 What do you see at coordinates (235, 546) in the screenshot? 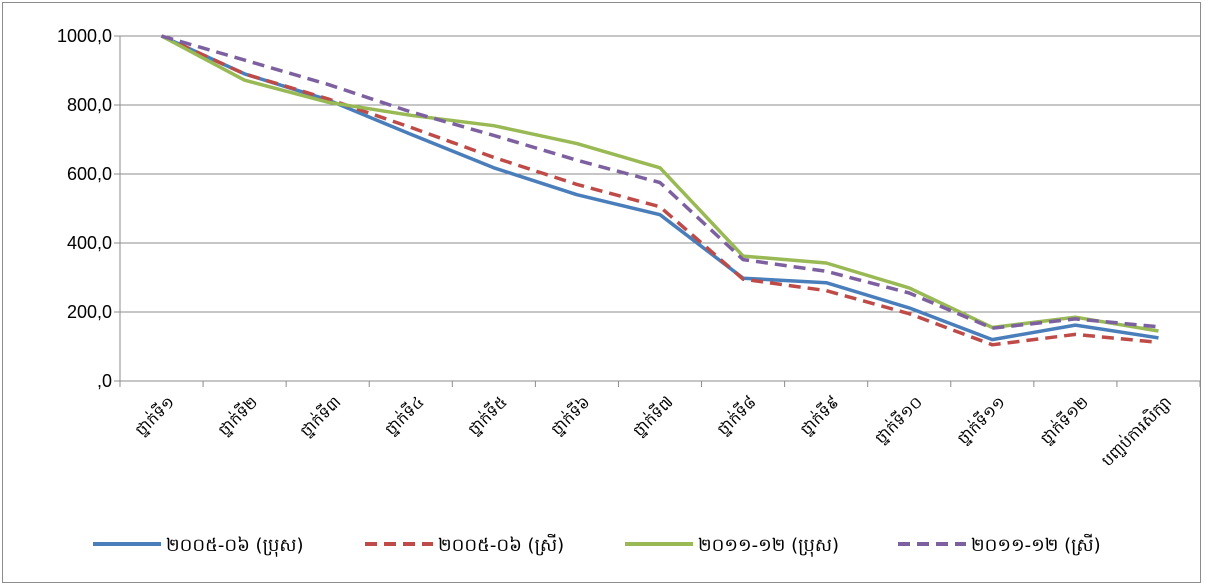
I see `legend-label-1: ២០០៥-០៦ (ប្រុស)` at bounding box center [235, 546].